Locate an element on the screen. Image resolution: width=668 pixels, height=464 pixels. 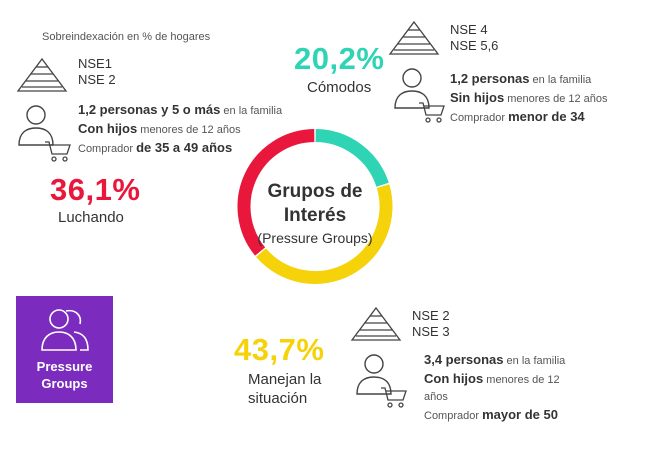
pressure-groups-badge: Pressure Groups is located at coordinates (64, 349).